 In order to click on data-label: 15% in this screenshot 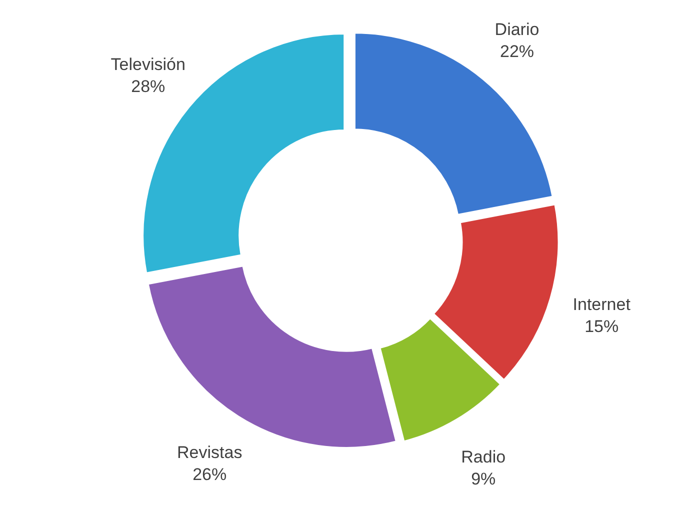, I will do `click(601, 326)`.